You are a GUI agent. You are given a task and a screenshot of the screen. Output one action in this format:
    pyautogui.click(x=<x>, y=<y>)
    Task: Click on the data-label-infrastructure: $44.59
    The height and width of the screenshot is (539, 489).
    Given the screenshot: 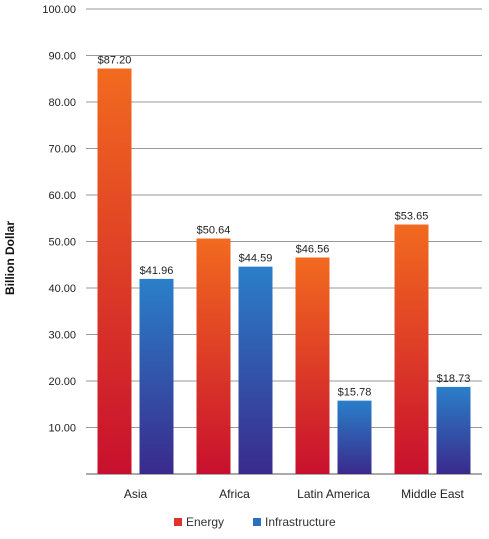 What is the action you would take?
    pyautogui.click(x=256, y=259)
    